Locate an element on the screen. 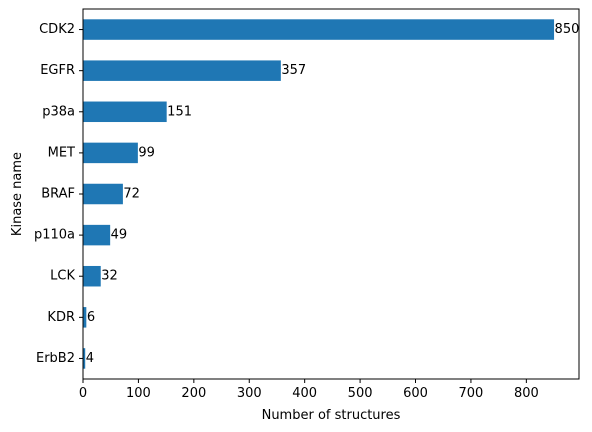 This screenshot has height=432, width=592. data-label-p110a: 49 is located at coordinates (119, 235).